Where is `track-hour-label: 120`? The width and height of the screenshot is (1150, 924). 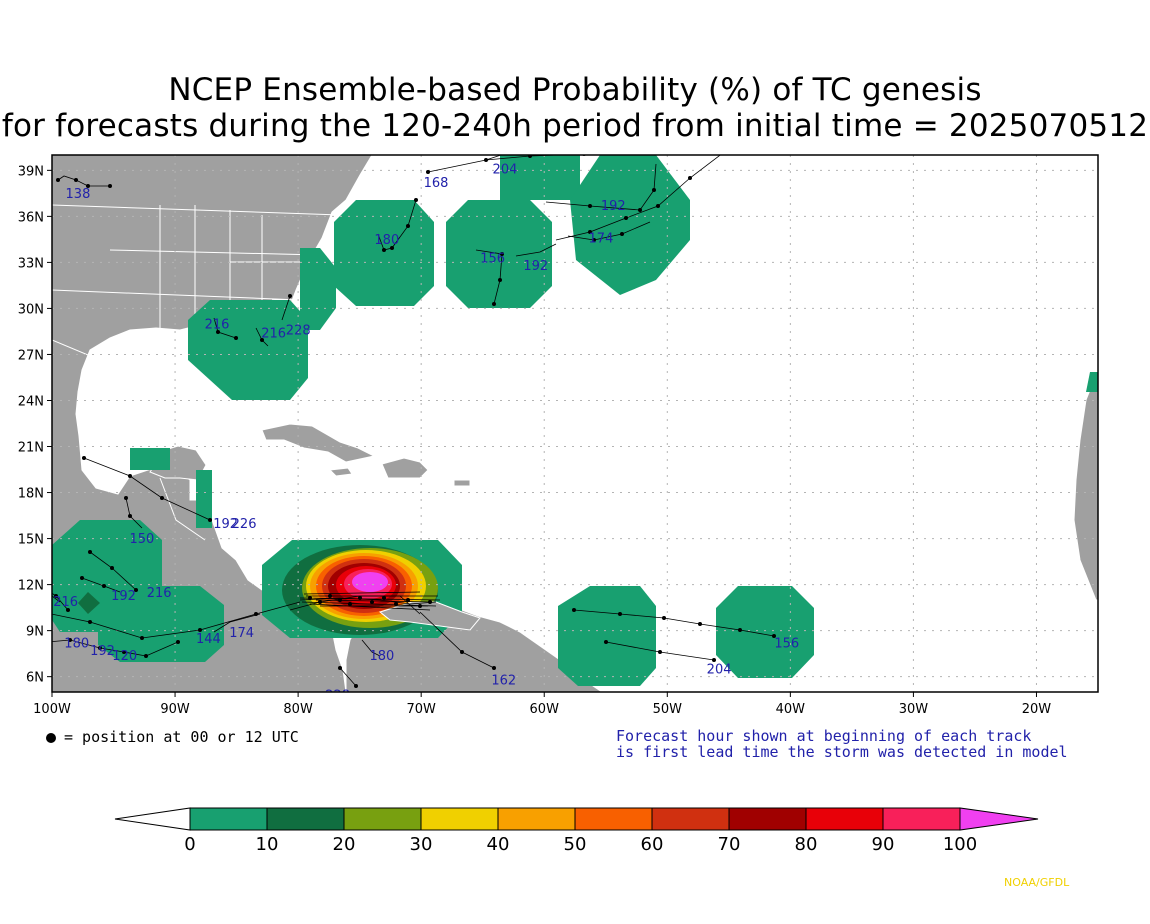
track-hour-label: 120 is located at coordinates (124, 656).